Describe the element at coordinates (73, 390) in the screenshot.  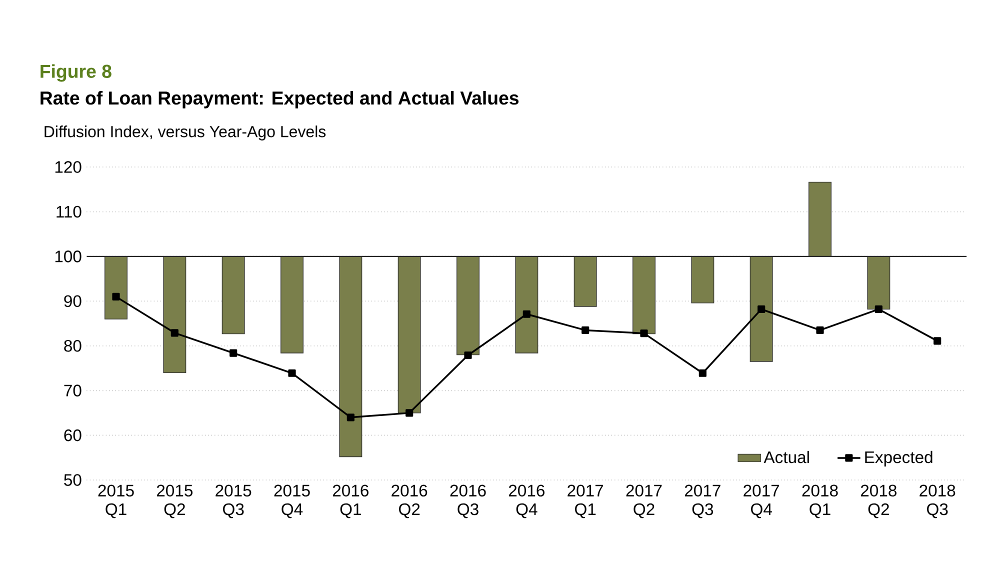
I see `y-tick-label: 70` at that location.